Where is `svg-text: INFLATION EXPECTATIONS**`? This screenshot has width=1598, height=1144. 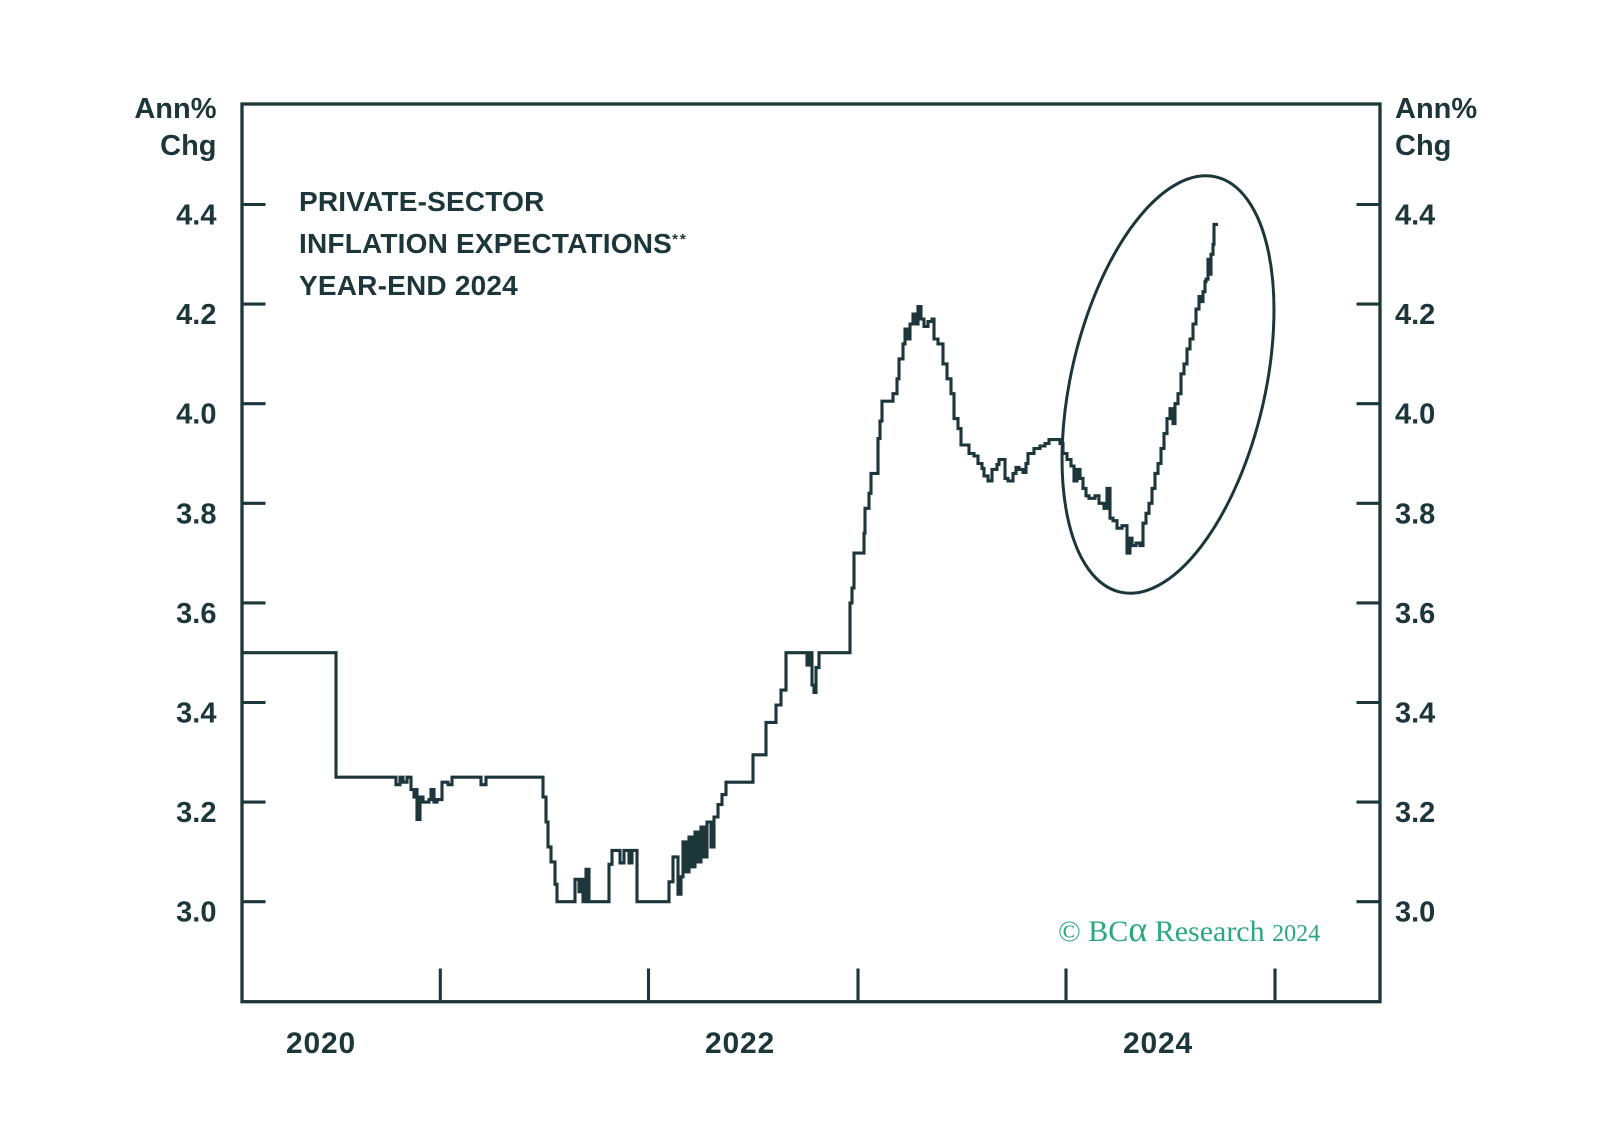 svg-text: INFLATION EXPECTATIONS** is located at coordinates (493, 243).